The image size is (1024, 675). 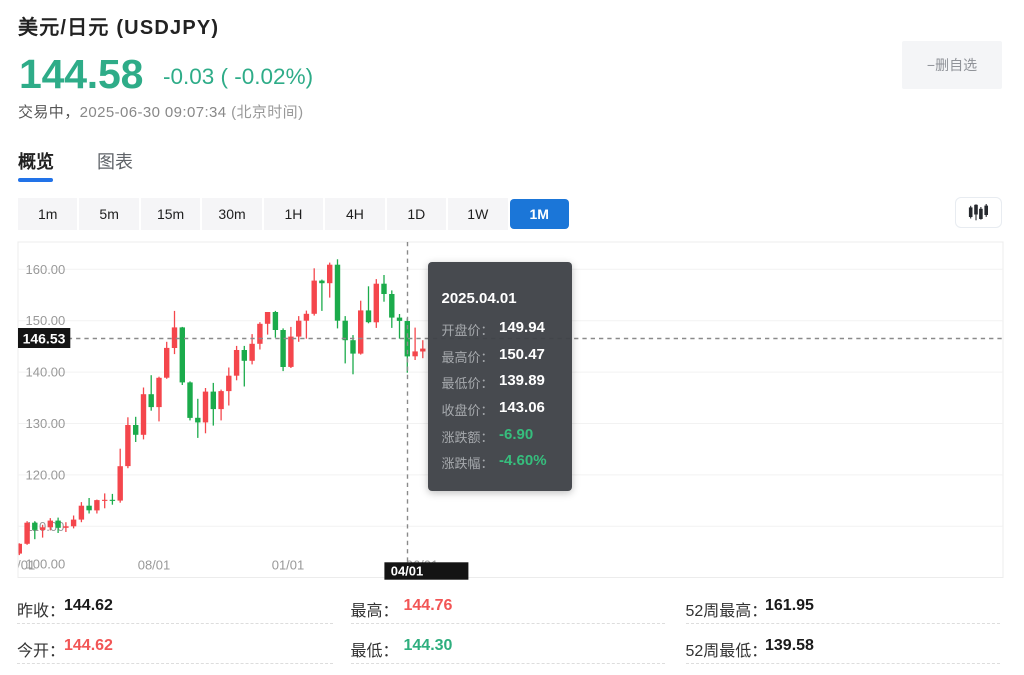 What do you see at coordinates (19, 565) in the screenshot?
I see `svg-text: 03/01` at bounding box center [19, 565].